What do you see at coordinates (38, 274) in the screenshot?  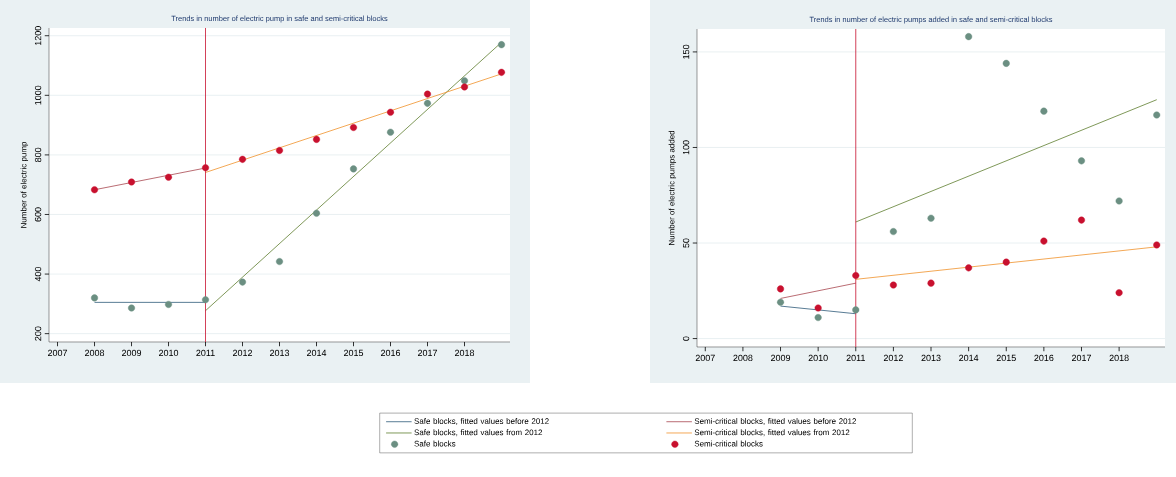 I see `y-tick-label: 400` at bounding box center [38, 274].